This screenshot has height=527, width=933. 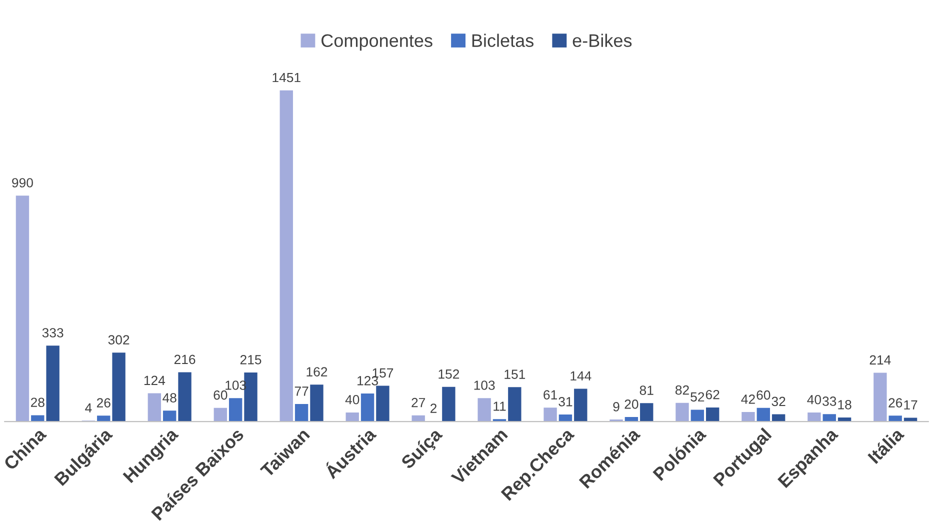 What do you see at coordinates (500, 406) in the screenshot?
I see `data-label: 11` at bounding box center [500, 406].